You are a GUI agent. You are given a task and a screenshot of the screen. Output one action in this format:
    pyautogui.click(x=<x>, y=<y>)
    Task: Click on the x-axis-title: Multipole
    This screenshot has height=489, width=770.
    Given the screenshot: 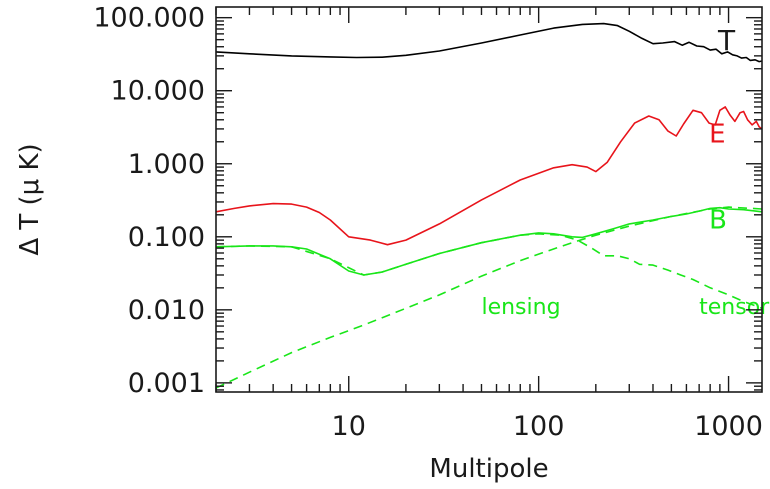 What is the action you would take?
    pyautogui.click(x=488, y=469)
    